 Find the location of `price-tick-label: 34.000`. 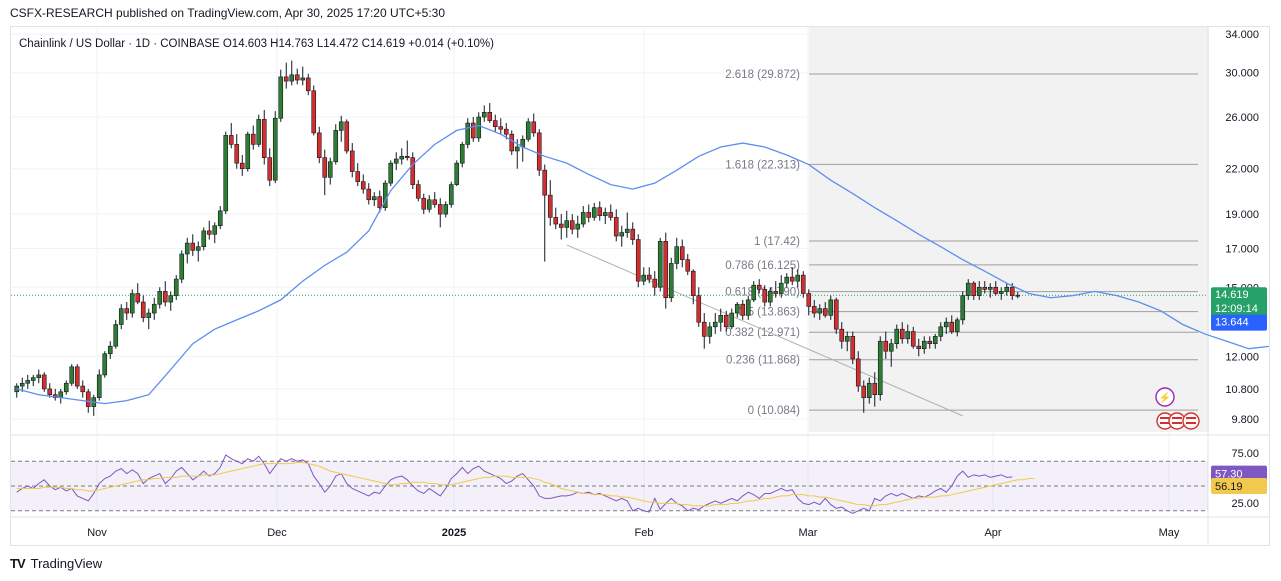

price-tick-label: 34.000 is located at coordinates (1242, 35).